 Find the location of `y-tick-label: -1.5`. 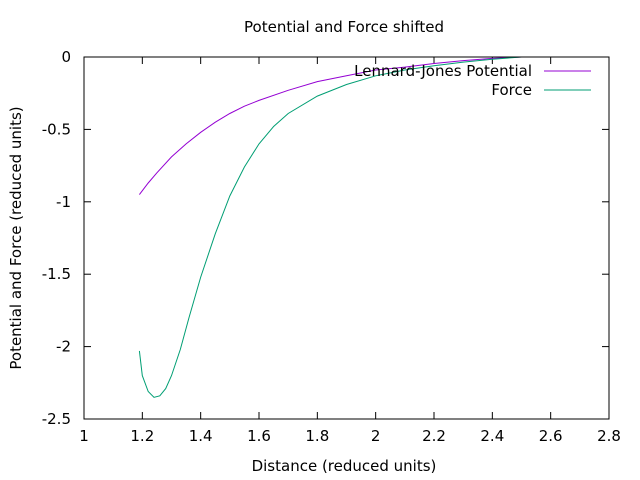

y-tick-label: -1.5 is located at coordinates (56, 274).